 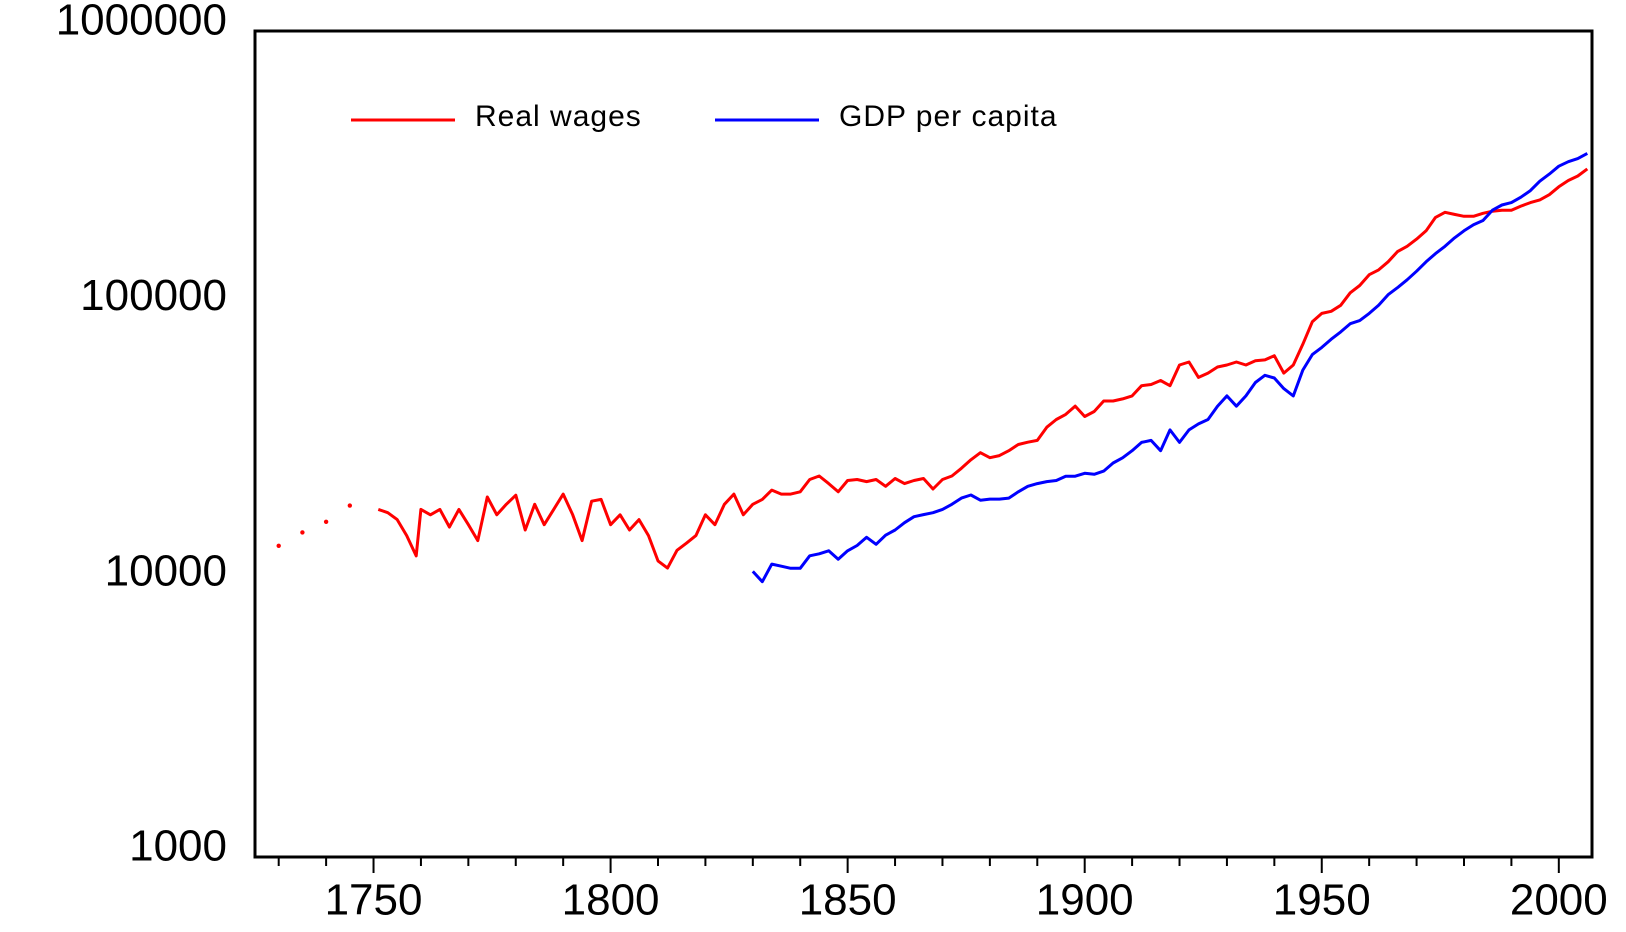 What do you see at coordinates (558, 116) in the screenshot?
I see `legend-label: Real wages` at bounding box center [558, 116].